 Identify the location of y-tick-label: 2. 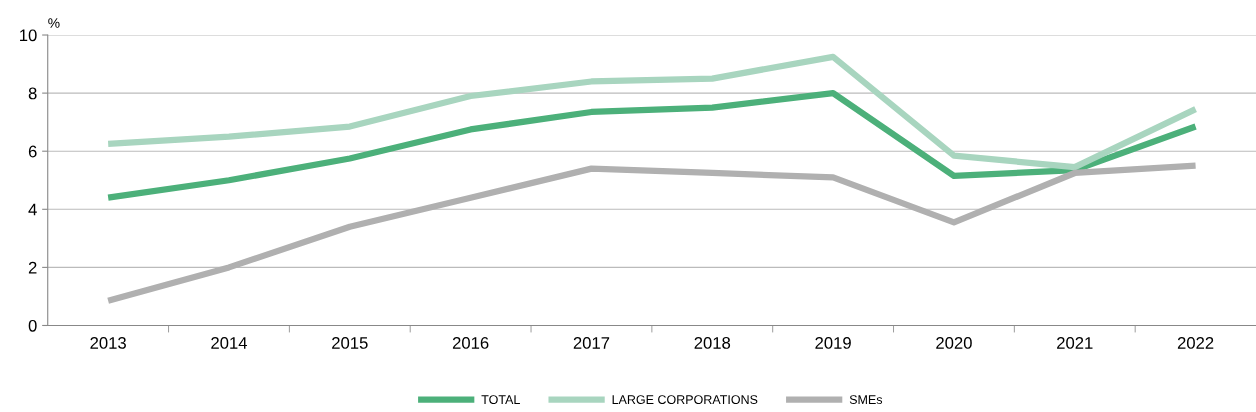
(32, 267).